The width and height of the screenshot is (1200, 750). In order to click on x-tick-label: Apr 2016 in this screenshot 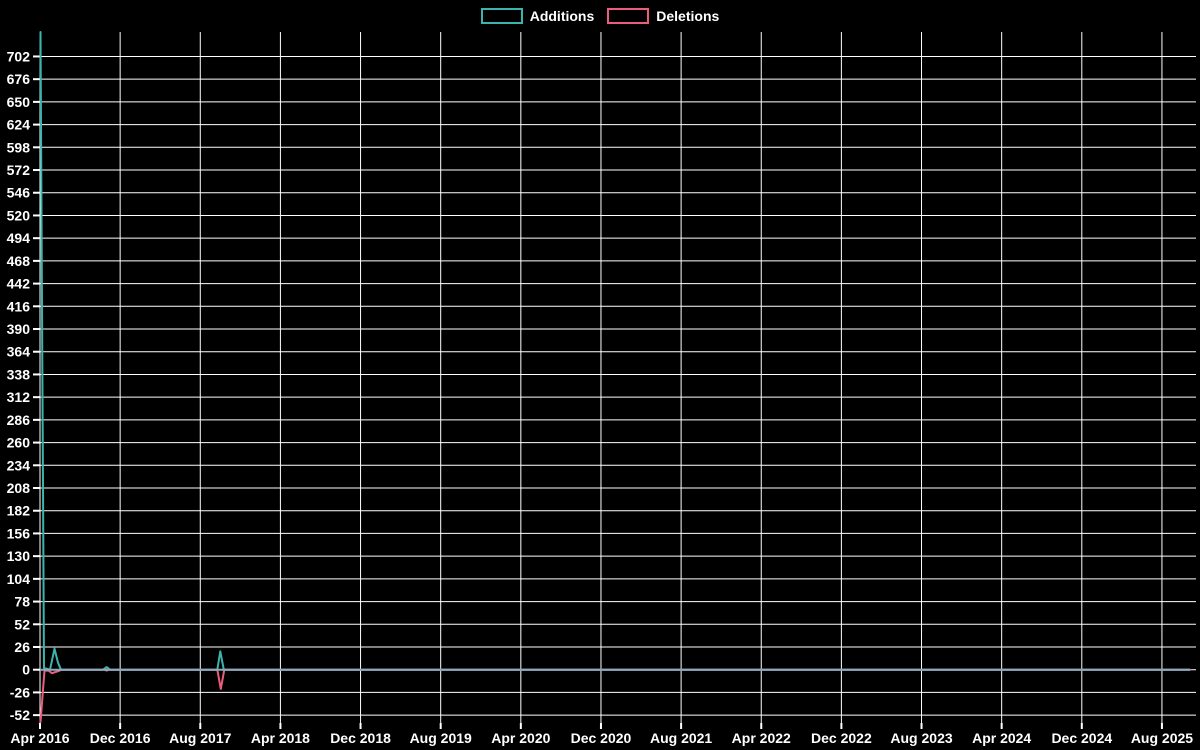, I will do `click(39, 738)`.